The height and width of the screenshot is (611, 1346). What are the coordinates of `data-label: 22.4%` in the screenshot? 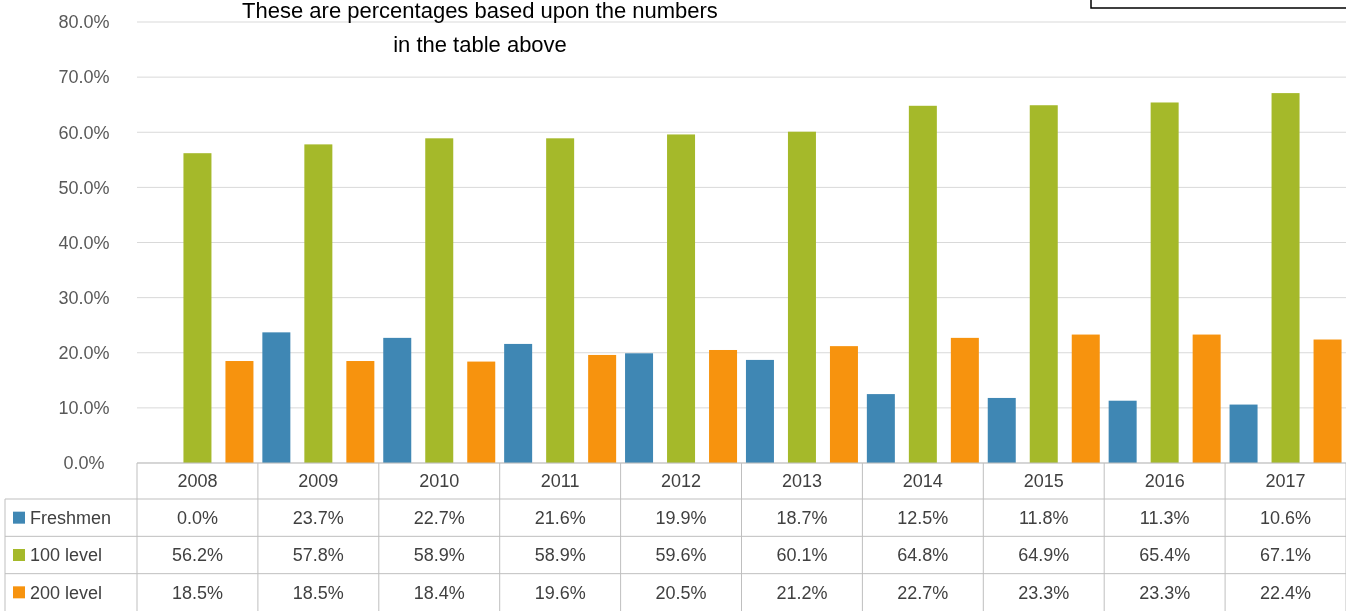 It's located at (1286, 592).